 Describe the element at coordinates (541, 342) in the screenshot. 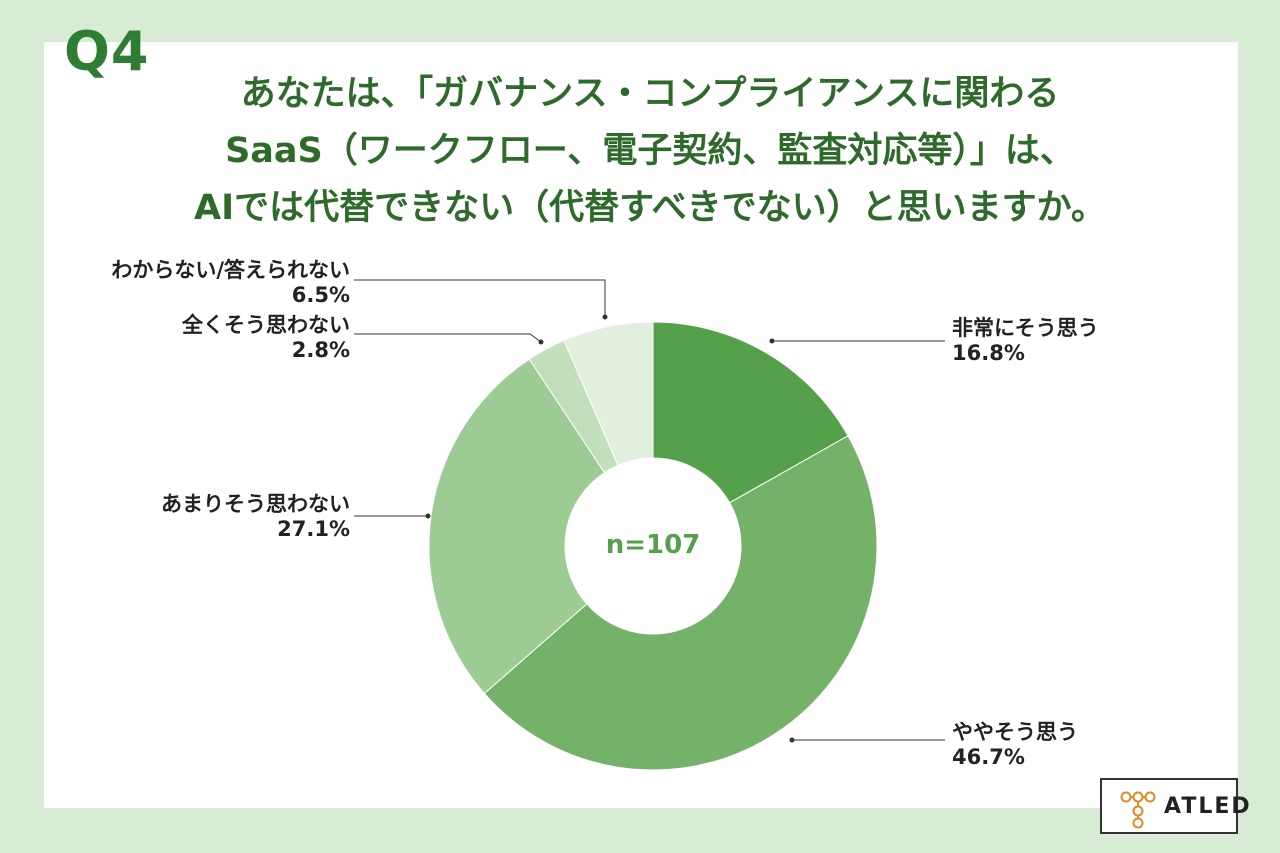

I see `leader-strongly-disagree-dot` at that location.